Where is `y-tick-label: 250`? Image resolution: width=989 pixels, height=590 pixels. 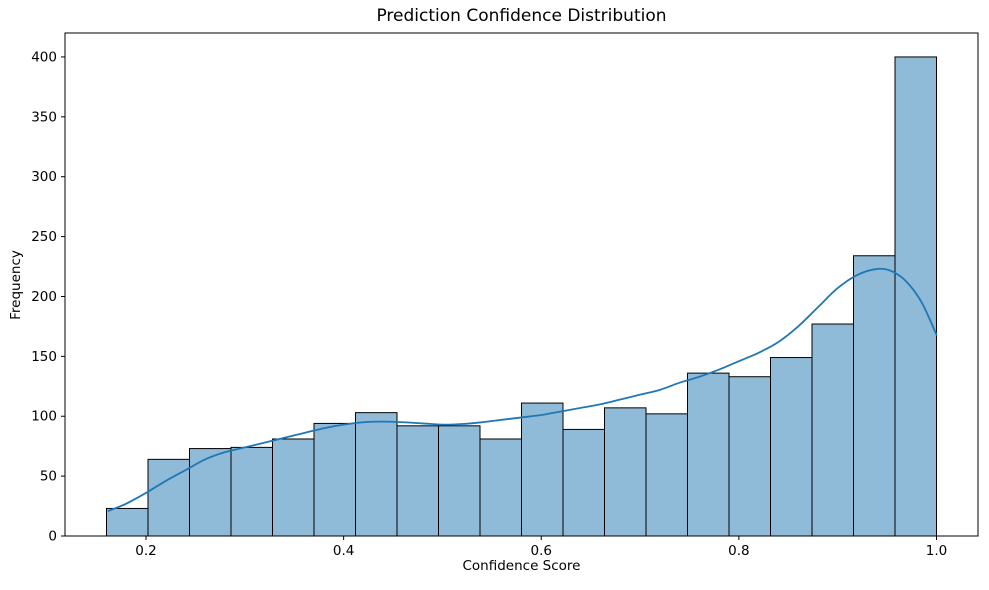 y-tick-label: 250 is located at coordinates (44, 237).